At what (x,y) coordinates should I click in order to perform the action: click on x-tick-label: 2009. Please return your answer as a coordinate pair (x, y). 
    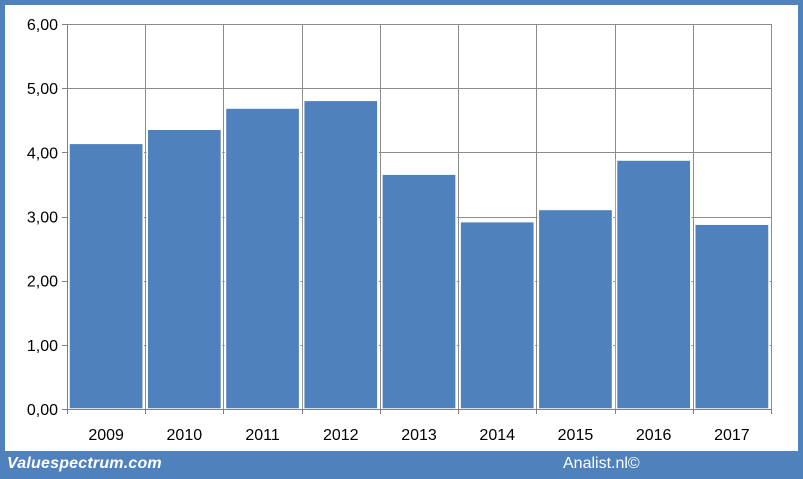
    Looking at the image, I should click on (106, 435).